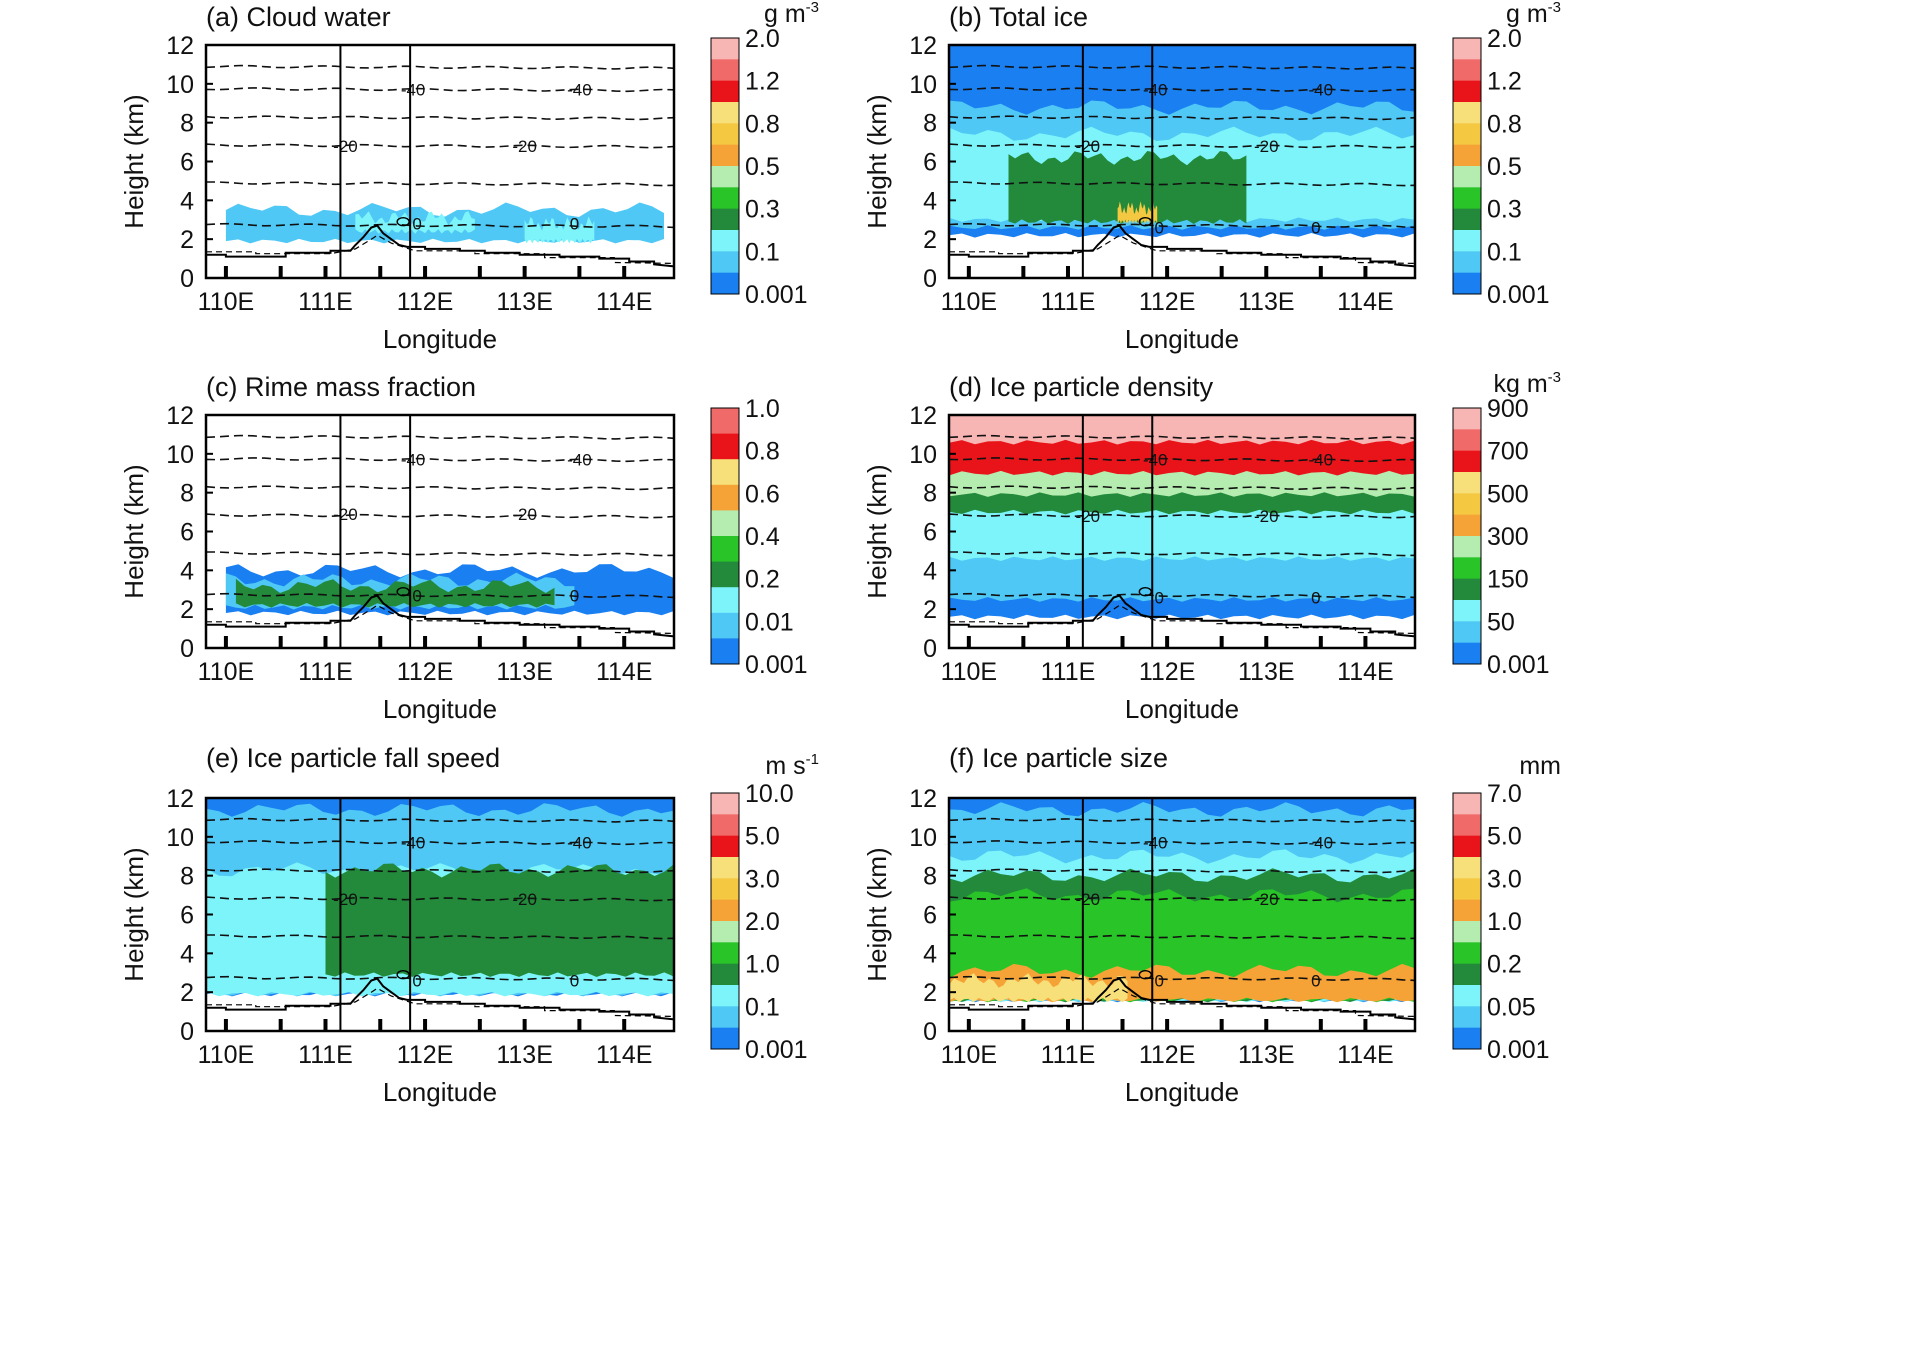 Image resolution: width=1923 pixels, height=1365 pixels. I want to click on units-base: g m, so click(785, 14).